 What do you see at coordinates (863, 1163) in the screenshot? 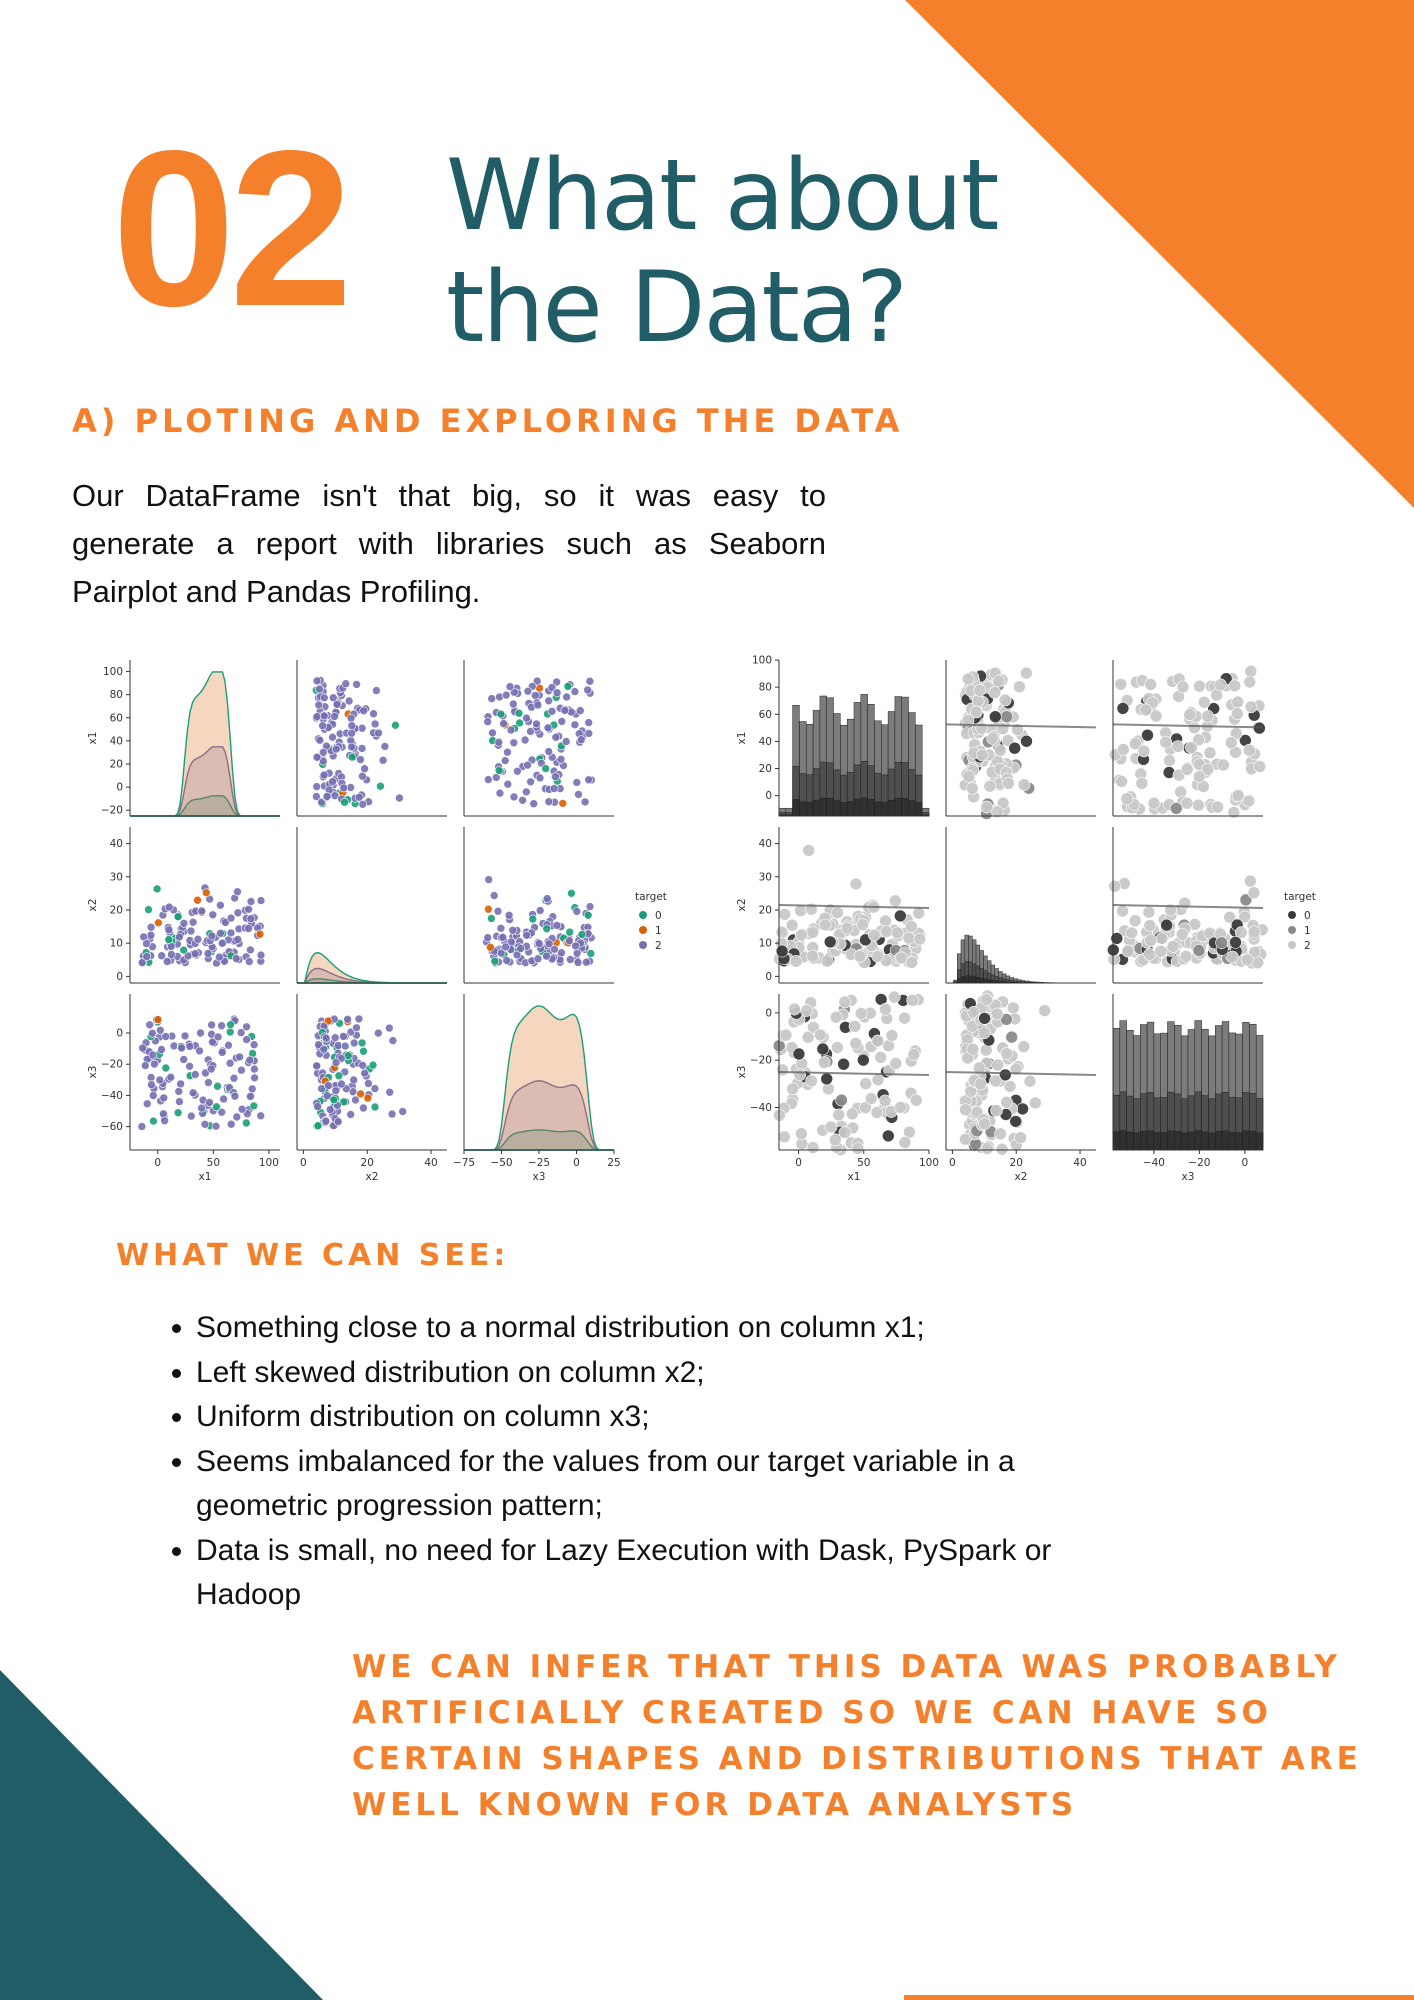
I see `x-tick-label: 50` at bounding box center [863, 1163].